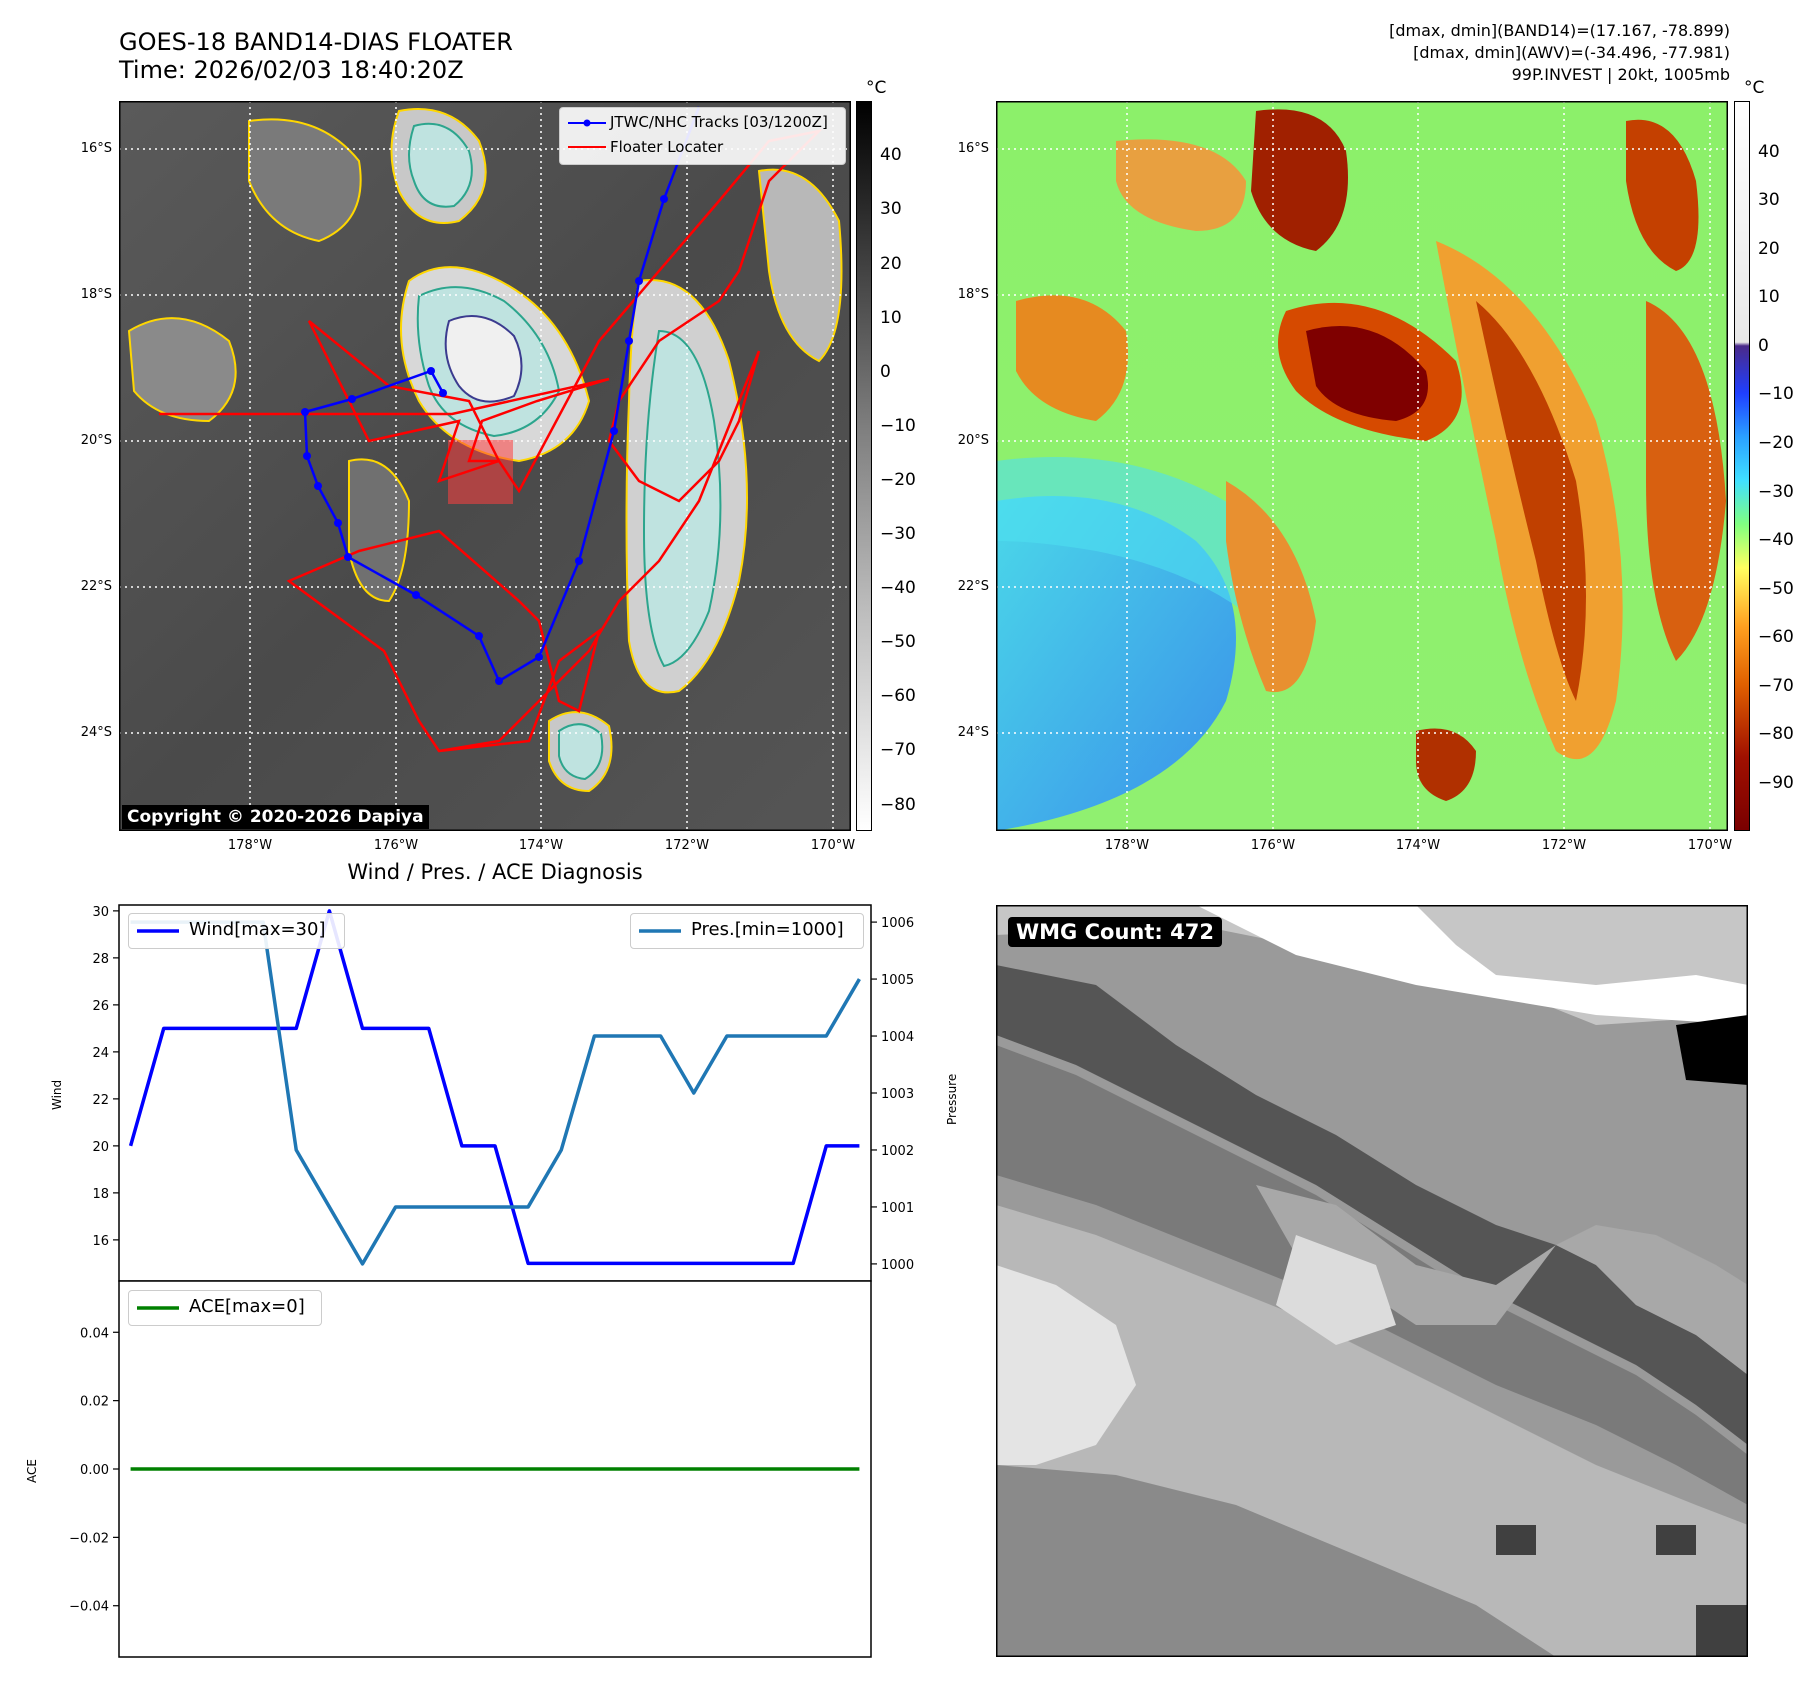 The image size is (1813, 1690). I want to click on wind-series-line, so click(494, 1087).